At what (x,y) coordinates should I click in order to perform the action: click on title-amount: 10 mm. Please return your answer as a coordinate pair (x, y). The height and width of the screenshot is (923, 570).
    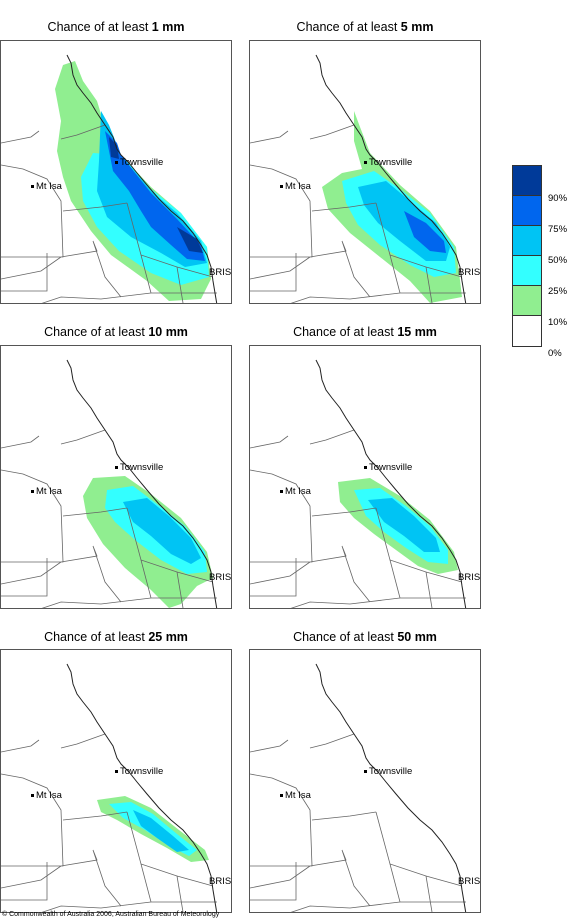
    Looking at the image, I should click on (168, 332).